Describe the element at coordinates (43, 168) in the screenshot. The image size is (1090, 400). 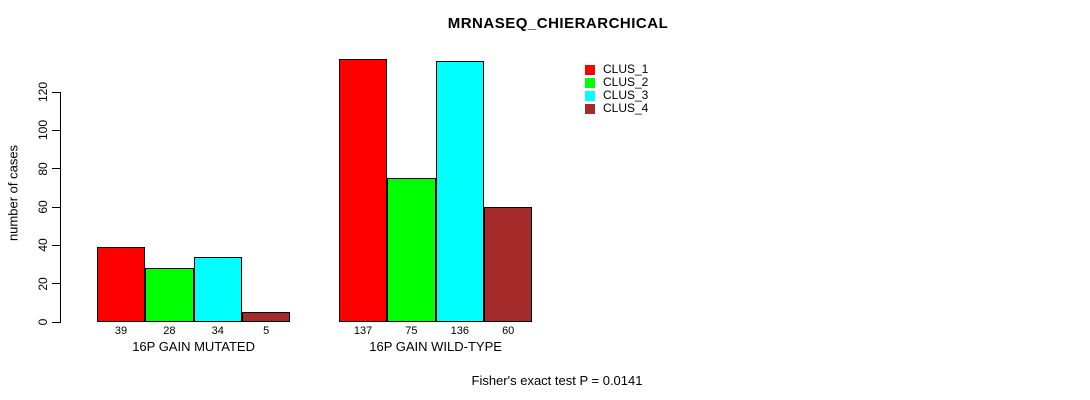
I see `y-tick-label: 80` at that location.